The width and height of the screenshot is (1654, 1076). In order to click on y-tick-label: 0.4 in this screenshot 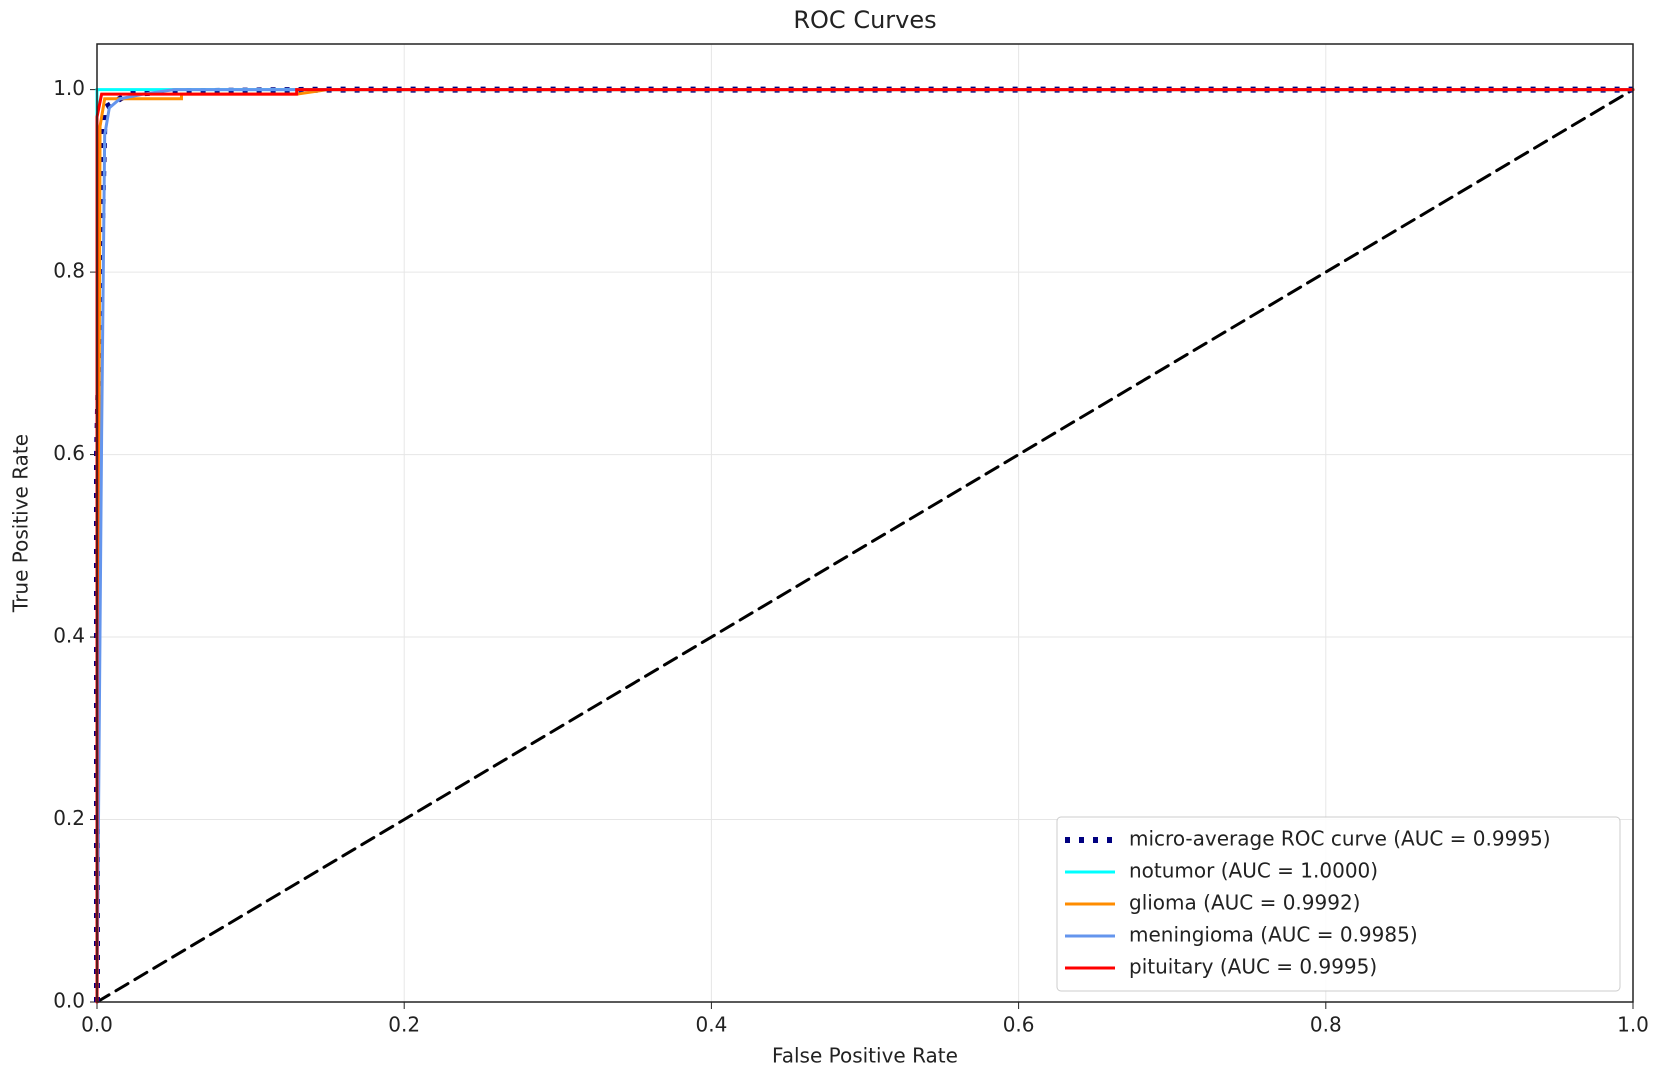, I will do `click(69, 636)`.